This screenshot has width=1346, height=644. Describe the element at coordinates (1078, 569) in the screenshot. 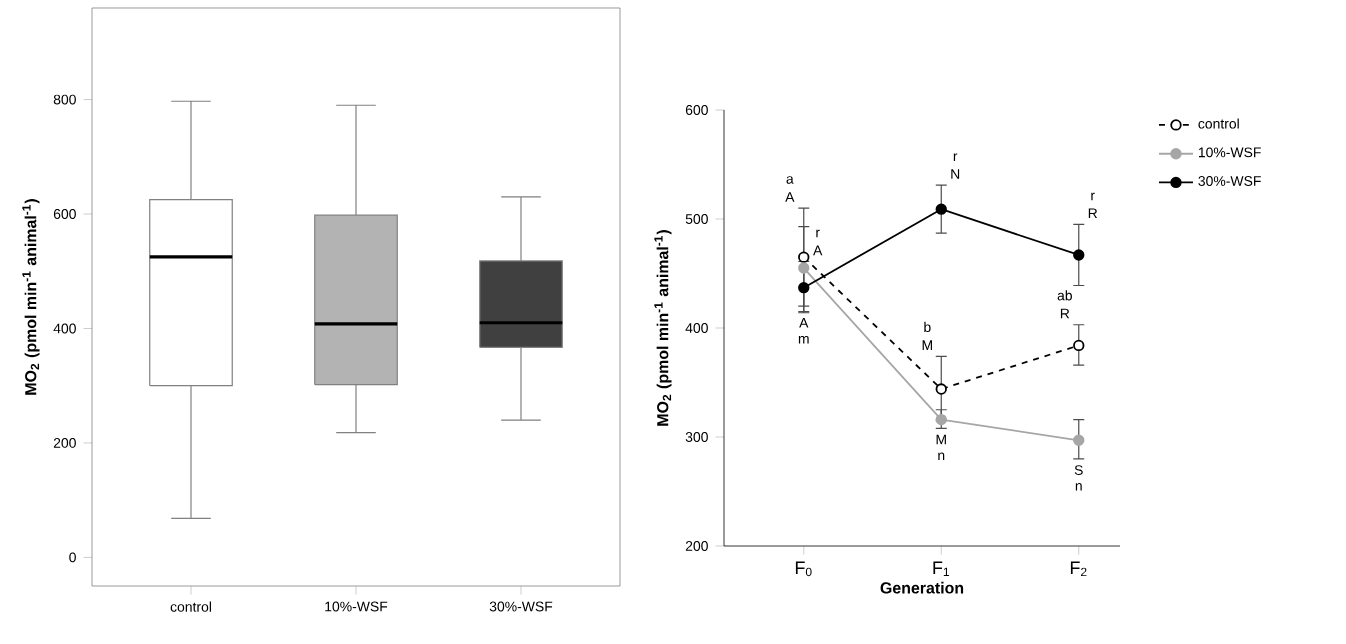

I see `x-tick-label: F$_{2}$` at that location.